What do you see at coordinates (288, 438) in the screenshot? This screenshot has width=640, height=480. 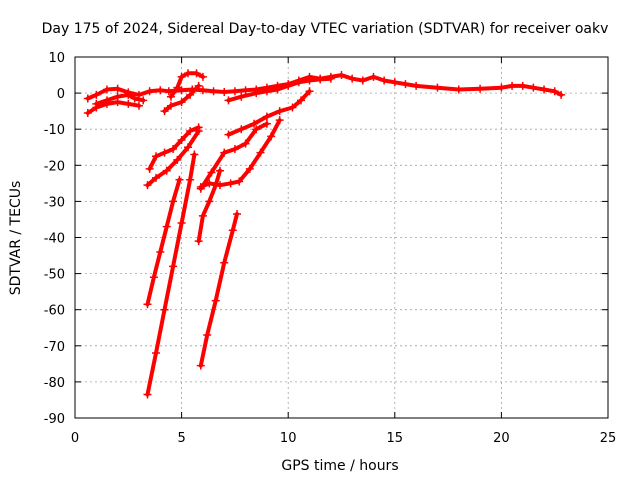 I see `x-tick-label: 10` at bounding box center [288, 438].